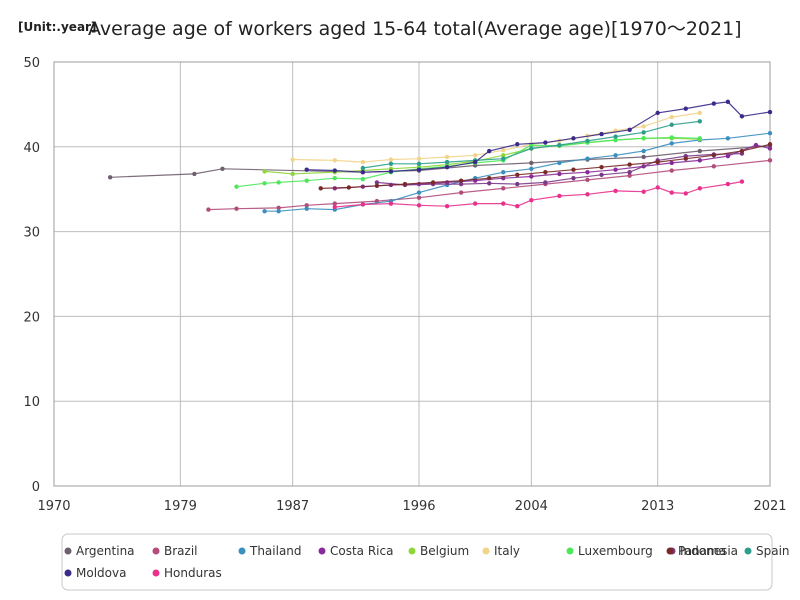 Image resolution: width=800 pixels, height=600 pixels. What do you see at coordinates (496, 137) in the screenshot?
I see `series-line` at bounding box center [496, 137].